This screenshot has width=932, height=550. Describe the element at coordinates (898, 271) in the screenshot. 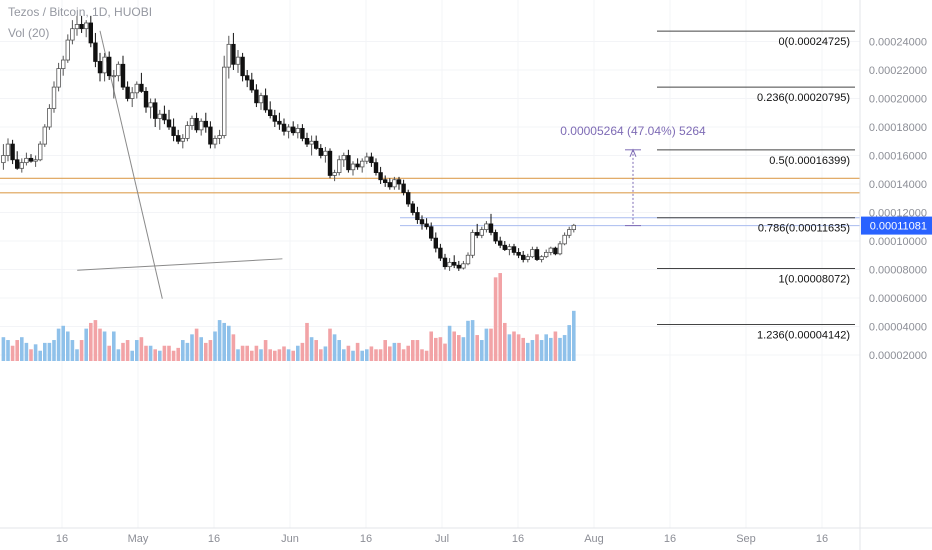

I see `y-tick-label: 0.00008000` at that location.